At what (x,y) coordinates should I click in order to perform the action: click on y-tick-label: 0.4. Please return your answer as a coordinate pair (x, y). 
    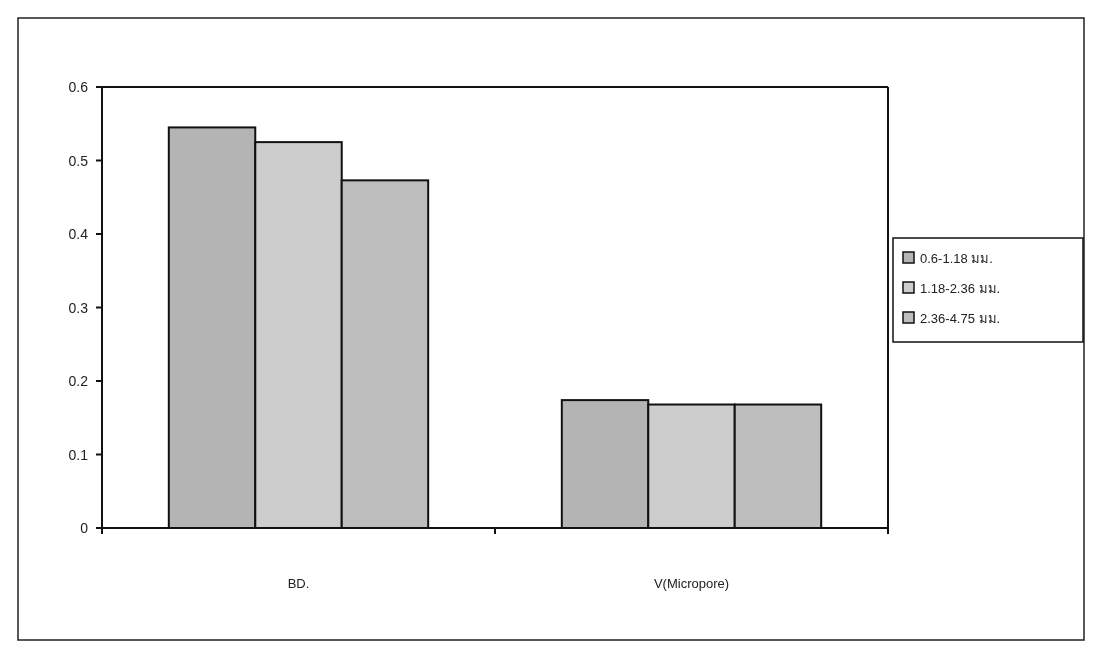
    Looking at the image, I should click on (78, 234).